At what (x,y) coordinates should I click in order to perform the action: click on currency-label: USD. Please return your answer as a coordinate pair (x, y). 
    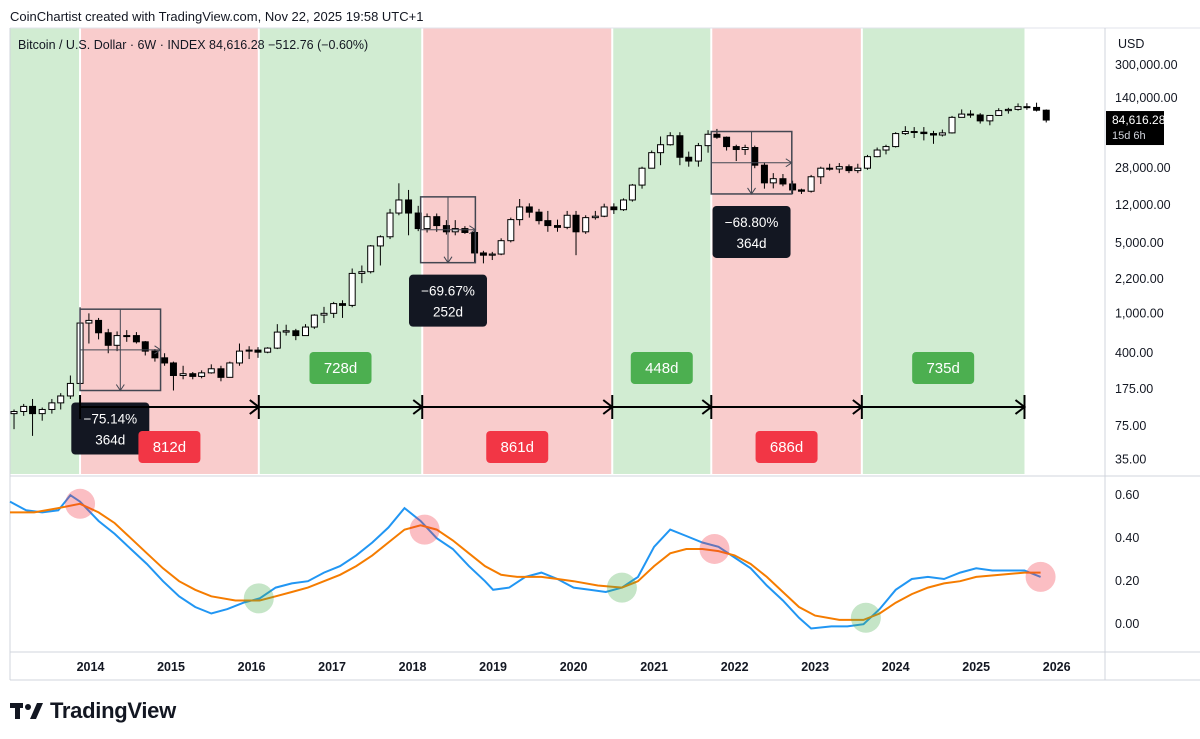
    Looking at the image, I should click on (1131, 44).